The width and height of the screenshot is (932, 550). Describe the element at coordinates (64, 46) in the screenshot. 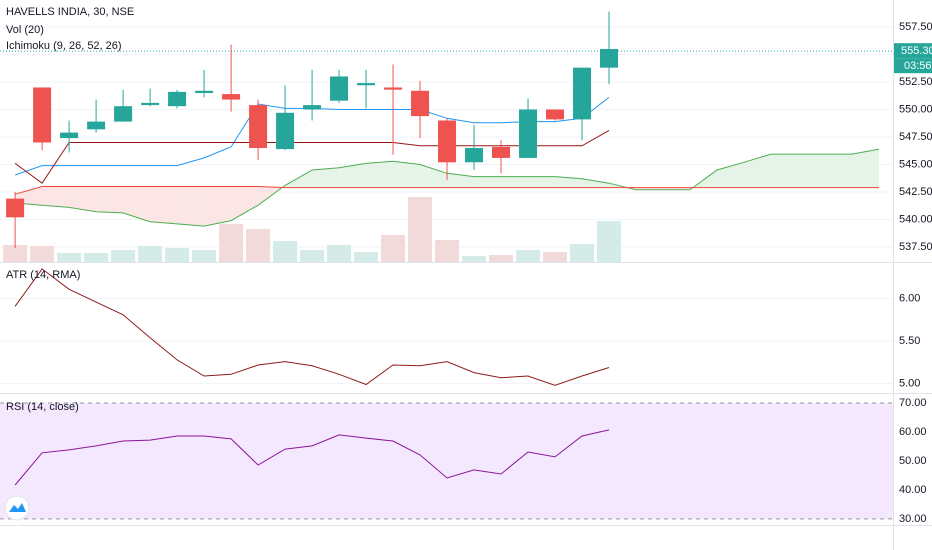

I see `ichimoku-legend: Ichimoku (9, 26, 52, 26)` at that location.